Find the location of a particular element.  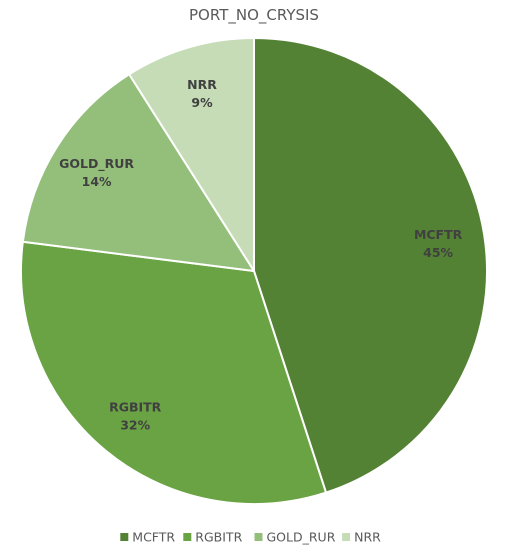

chart-legend: MCFTR RGBITR GOLD_RUR NRR is located at coordinates (250, 537).